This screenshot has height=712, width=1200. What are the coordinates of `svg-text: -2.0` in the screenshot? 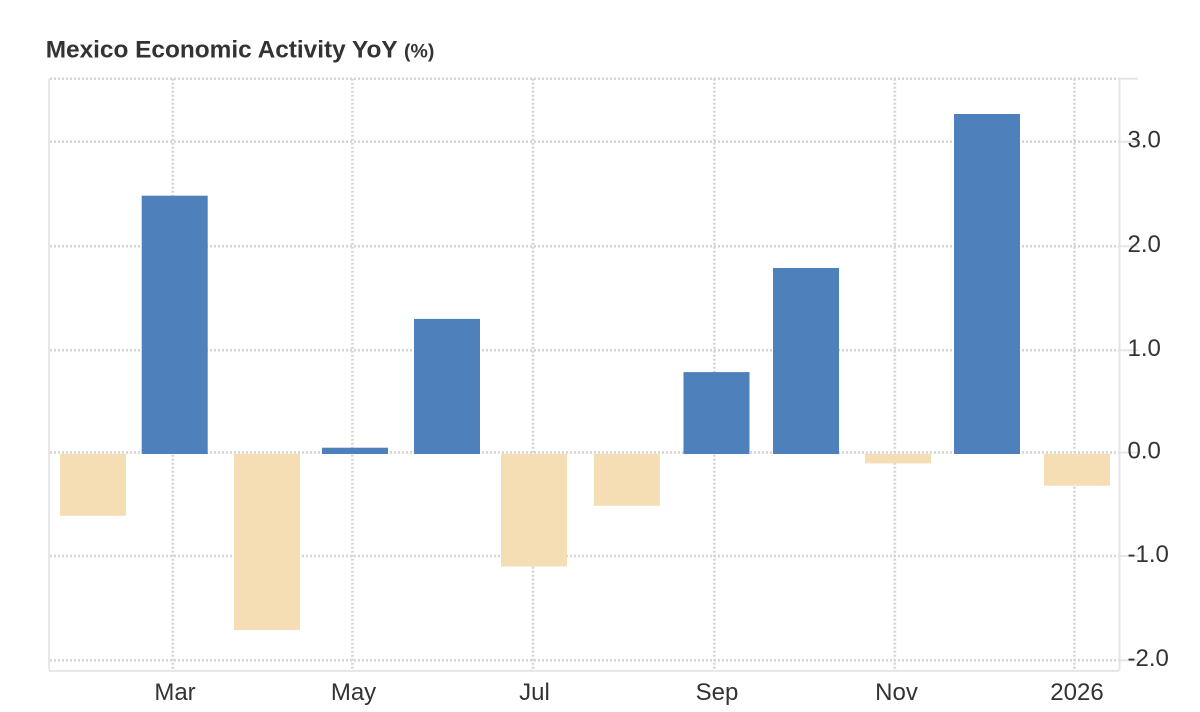 It's located at (1148, 658).